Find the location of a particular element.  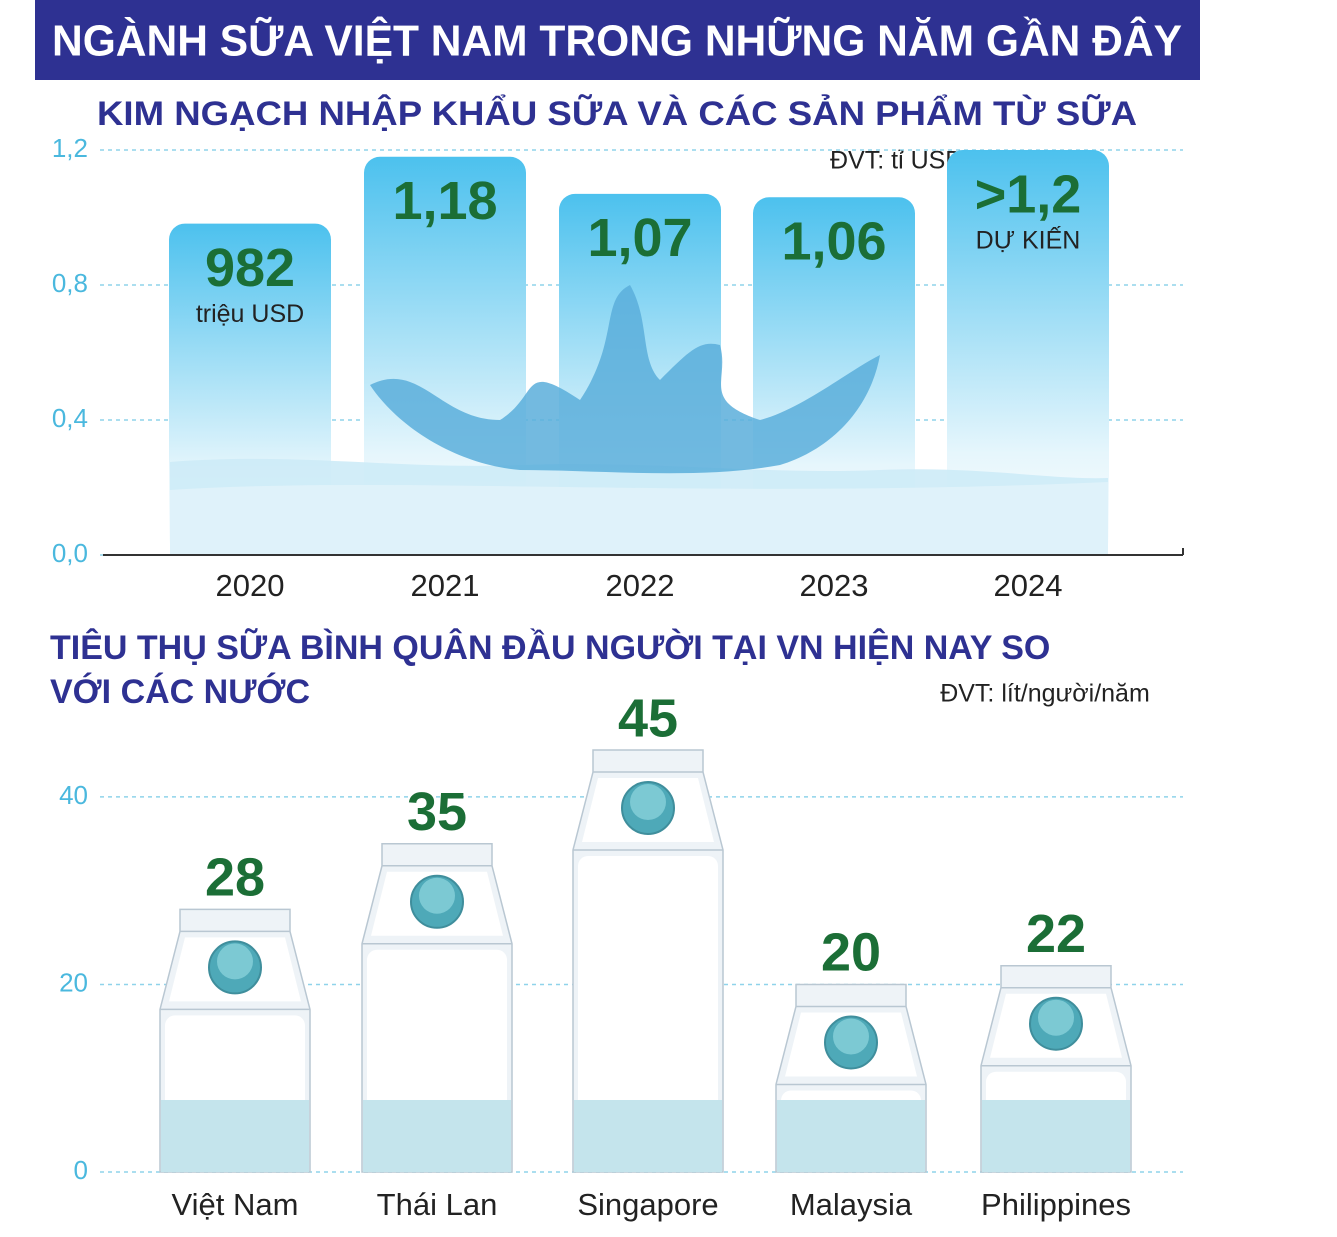

value-label: >1,2 is located at coordinates (1028, 194).